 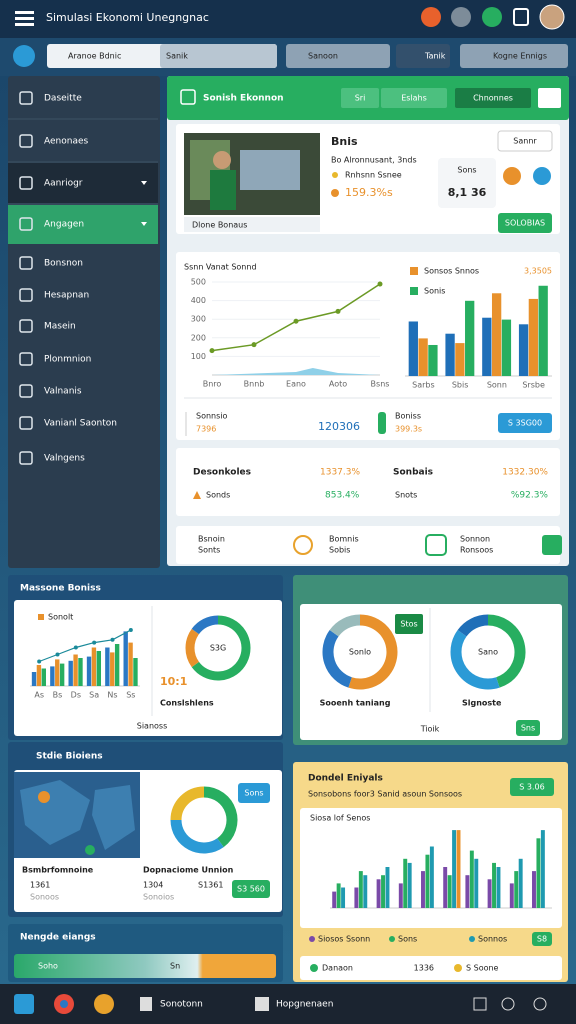 I want to click on tray-icon, so click(x=540, y=1004).